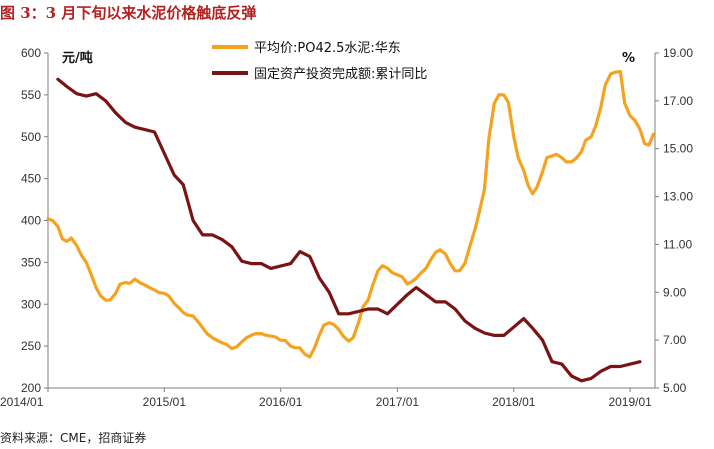 The image size is (714, 449). I want to click on x-tick-label: 2018/01, so click(514, 402).